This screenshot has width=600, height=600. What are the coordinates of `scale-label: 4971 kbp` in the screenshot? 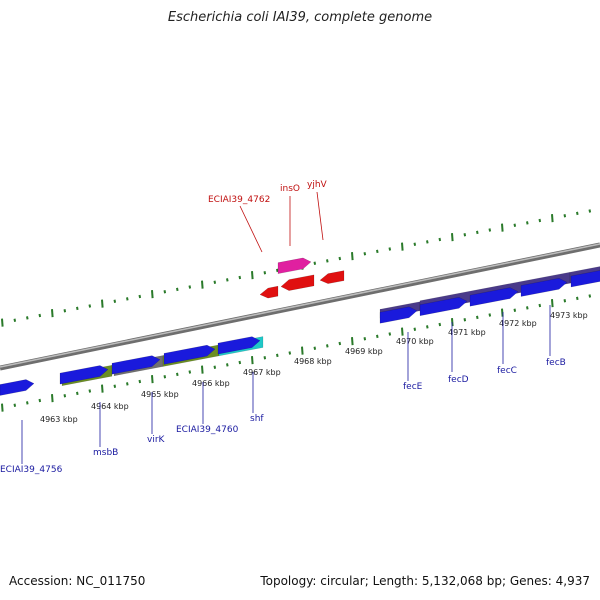 It's located at (467, 332).